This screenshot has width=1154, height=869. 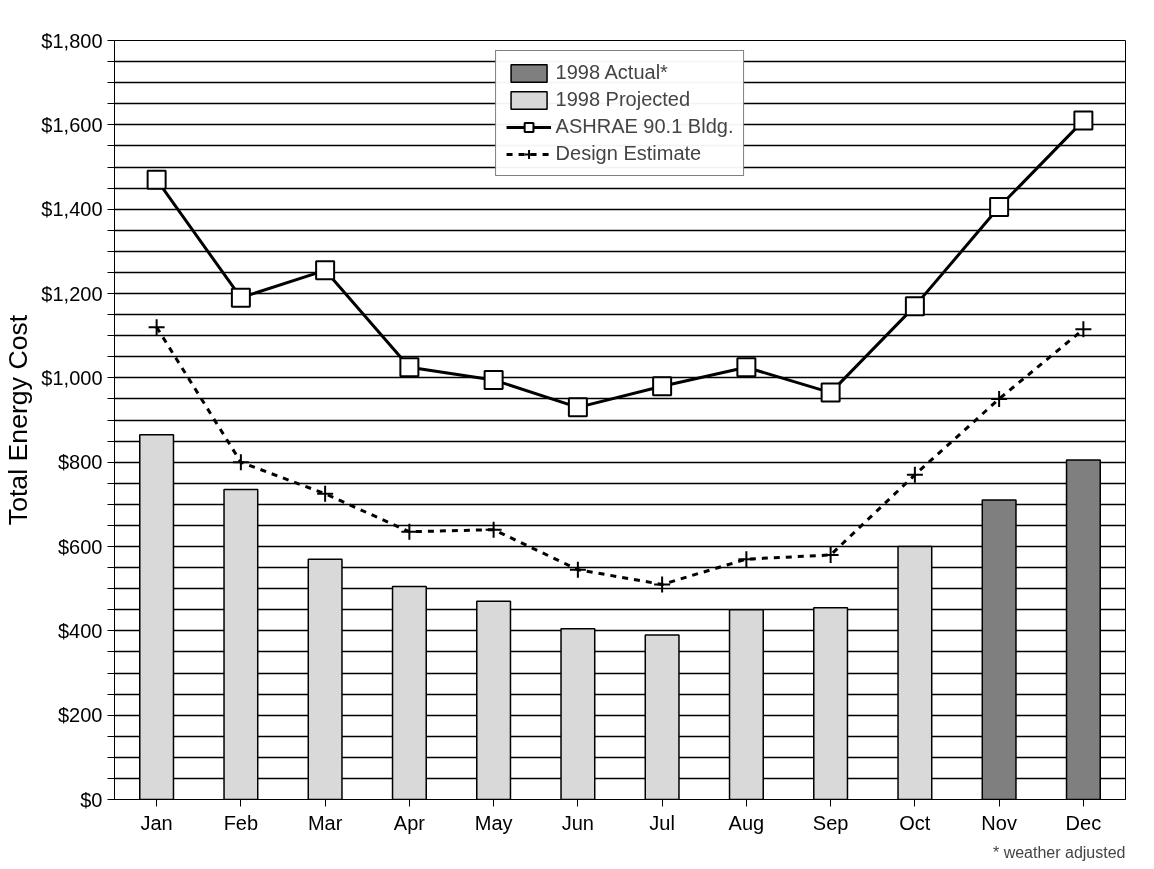 What do you see at coordinates (577, 822) in the screenshot?
I see `x-tick-label: Jun` at bounding box center [577, 822].